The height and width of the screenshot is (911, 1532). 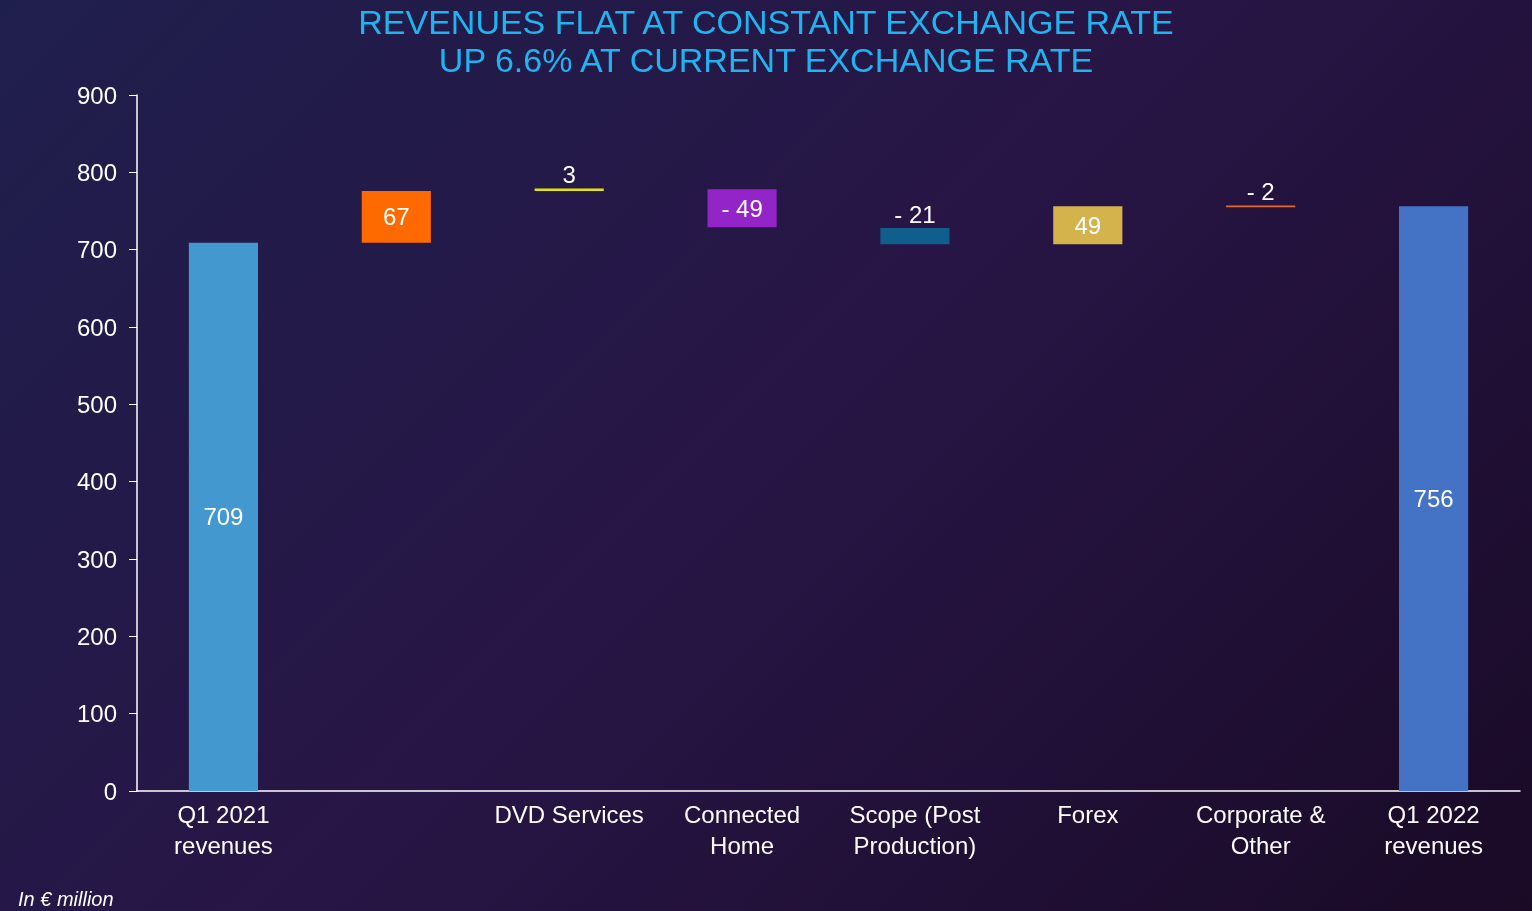 I want to click on data-label: - 21, so click(x=915, y=214).